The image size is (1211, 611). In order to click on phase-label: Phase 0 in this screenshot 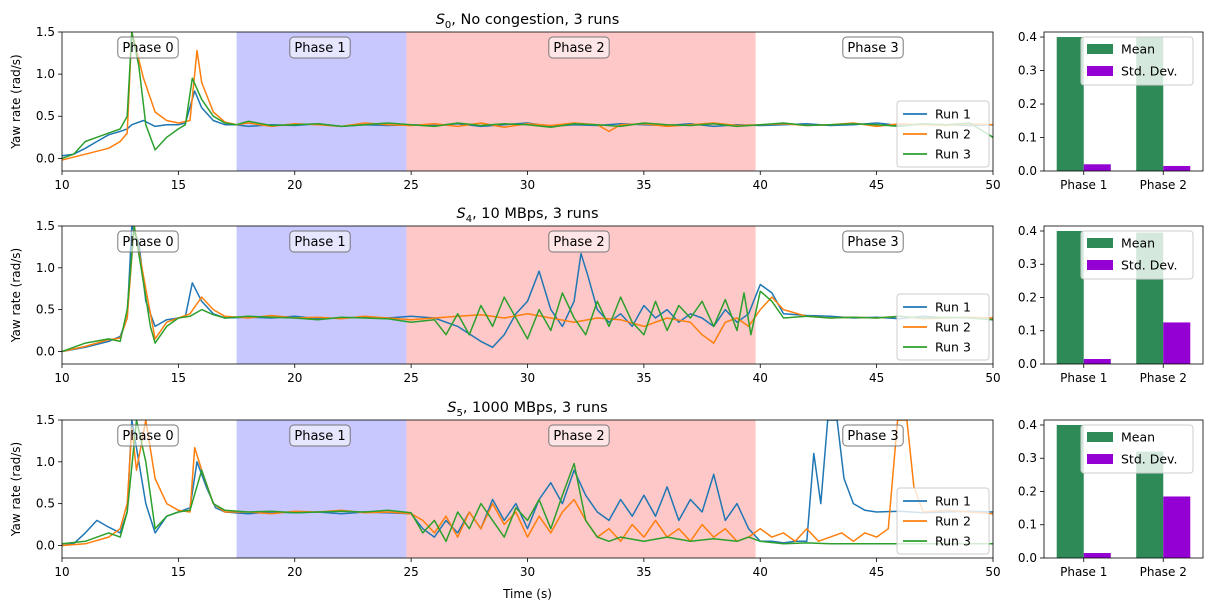, I will do `click(147, 48)`.